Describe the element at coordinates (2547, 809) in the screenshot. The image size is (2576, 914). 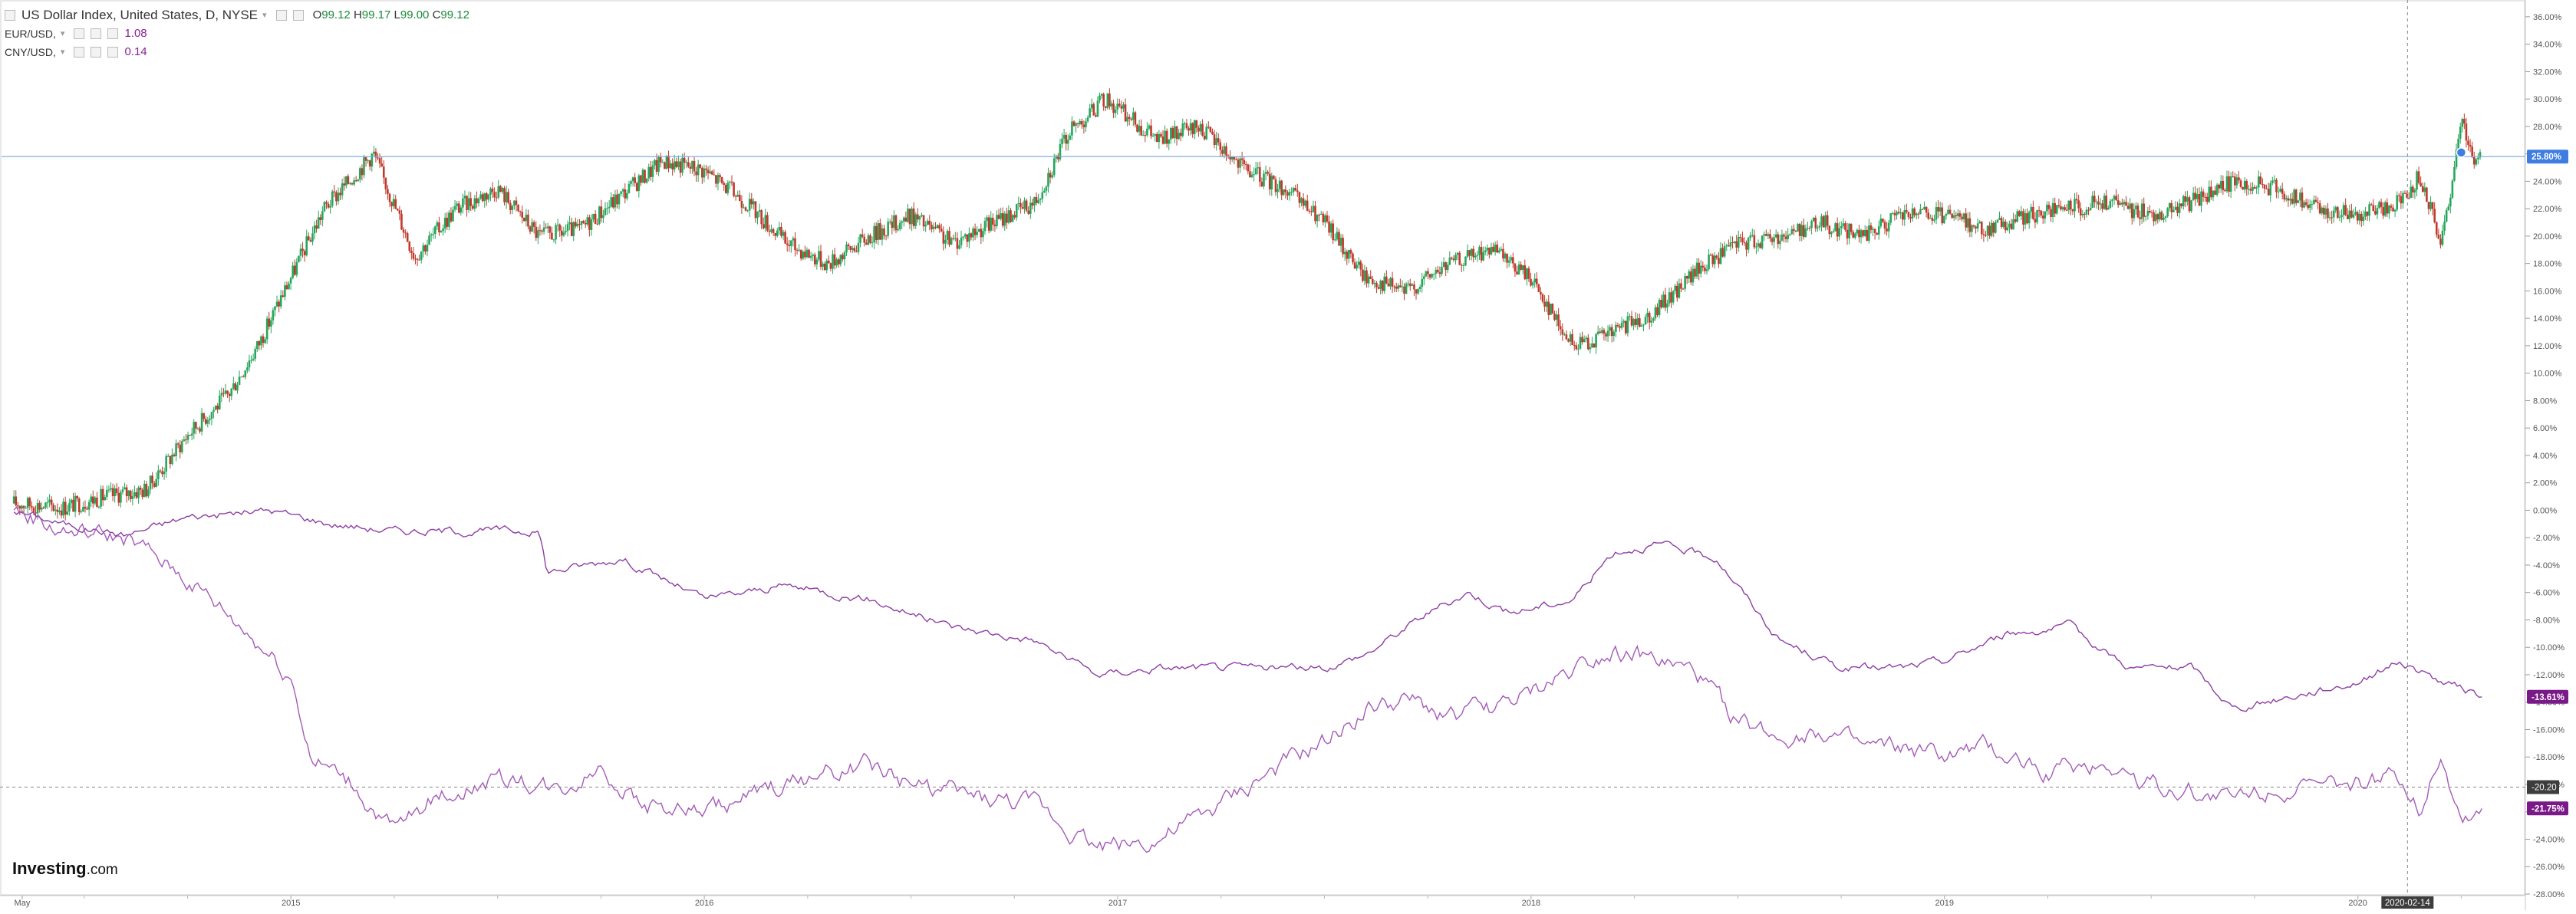
I see `cny-usd-value-tag: -21.75%` at that location.